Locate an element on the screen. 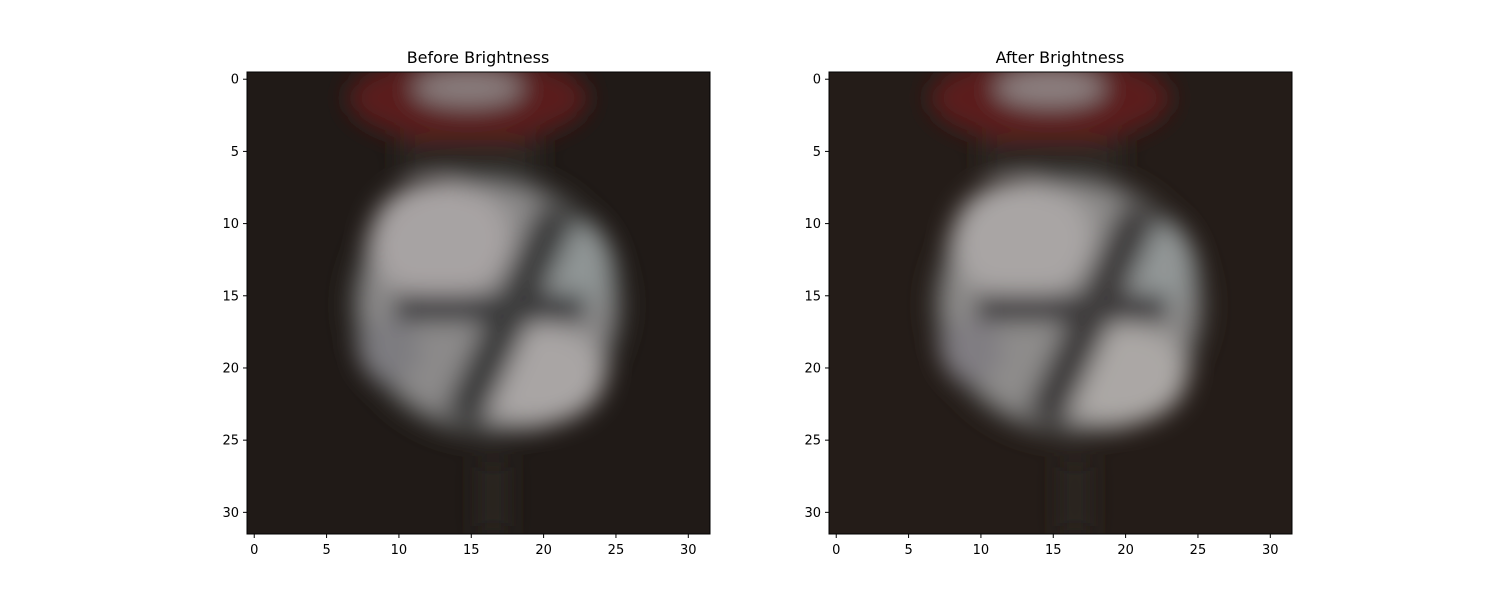  x-tick-label-before: 20 is located at coordinates (543, 550).